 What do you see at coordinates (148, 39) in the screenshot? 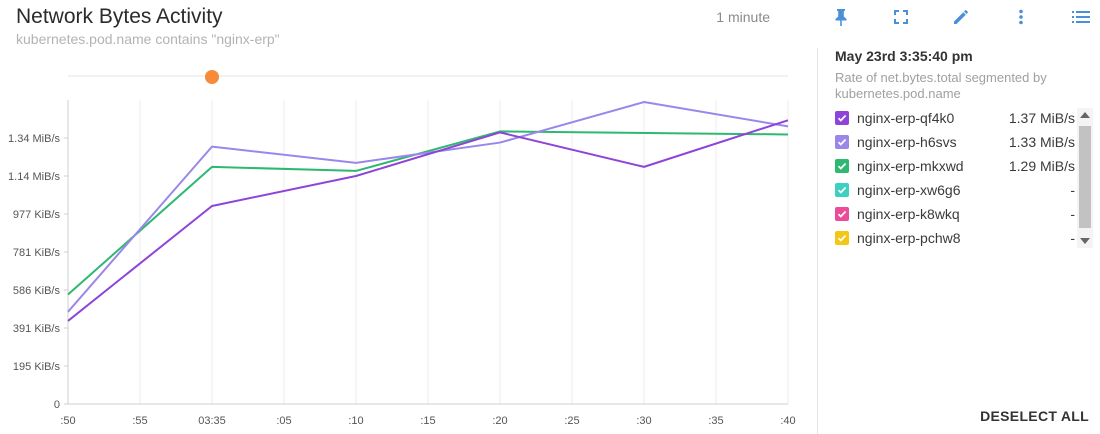
I see `chart-subtitle: kubernetes.pod.name contains "nginx-erp"` at bounding box center [148, 39].